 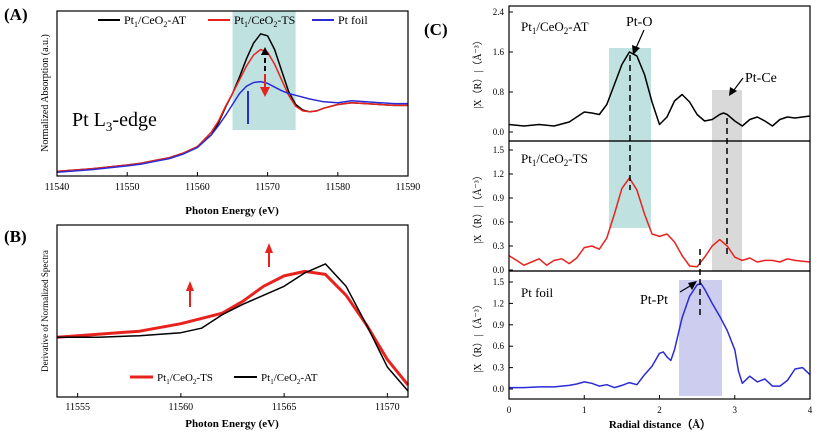 I want to click on y-tick-label: 1.6, so click(x=499, y=52).